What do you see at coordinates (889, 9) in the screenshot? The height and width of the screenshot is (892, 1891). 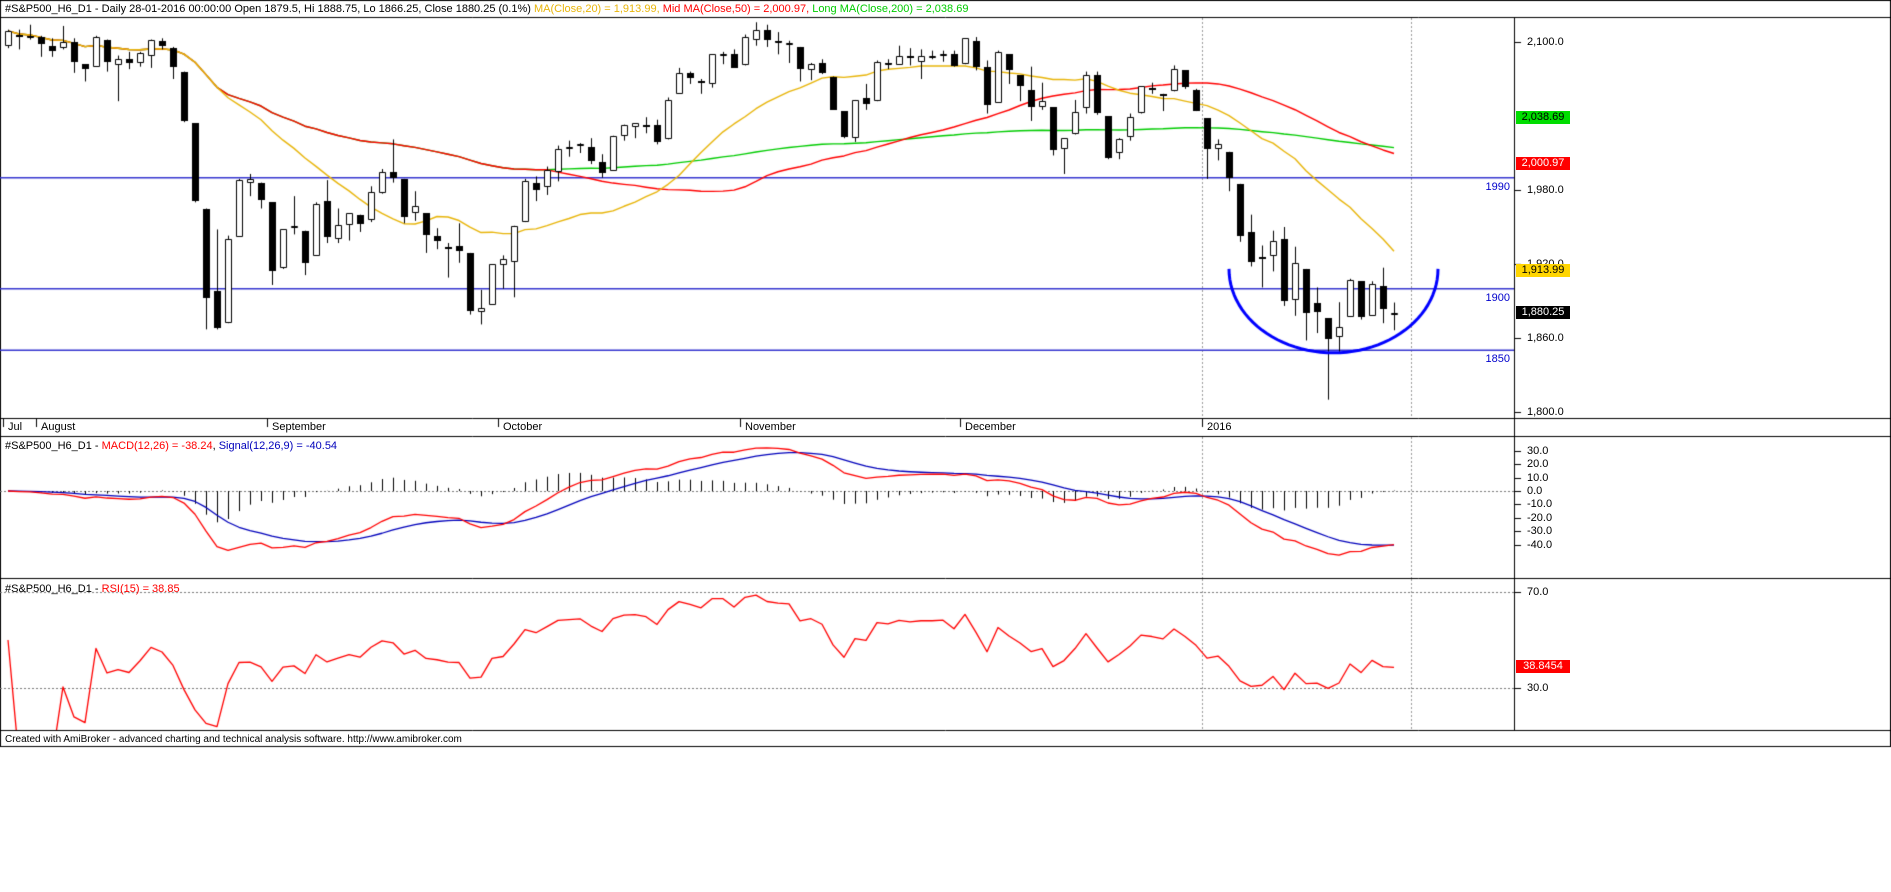 I see `ma200-legend: Long MA(Close,200) = 2,038.69` at bounding box center [889, 9].